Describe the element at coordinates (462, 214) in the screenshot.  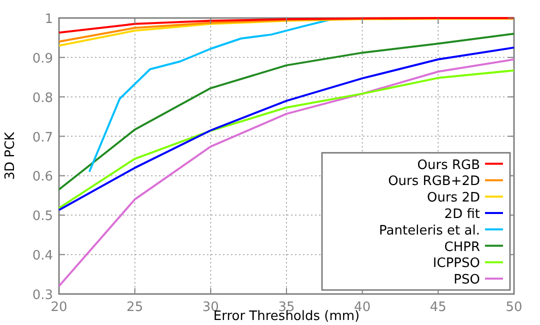
I see `legend-label: 2D fit` at that location.